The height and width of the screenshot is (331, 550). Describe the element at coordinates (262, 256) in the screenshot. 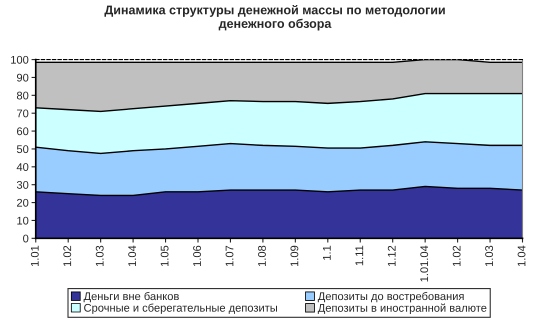

I see `x-tick-label: 1.08` at that location.